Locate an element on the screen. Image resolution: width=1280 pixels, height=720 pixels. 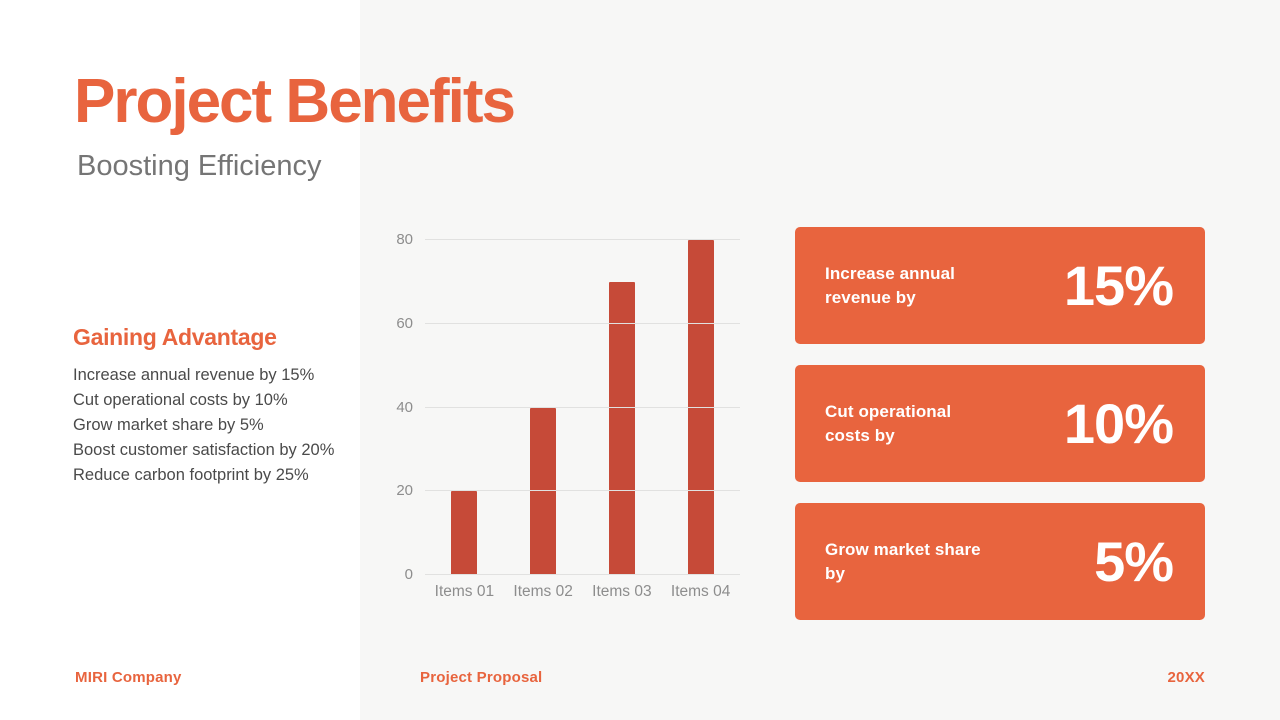
stat-card-market: Grow market share by 5% is located at coordinates (1000, 561).